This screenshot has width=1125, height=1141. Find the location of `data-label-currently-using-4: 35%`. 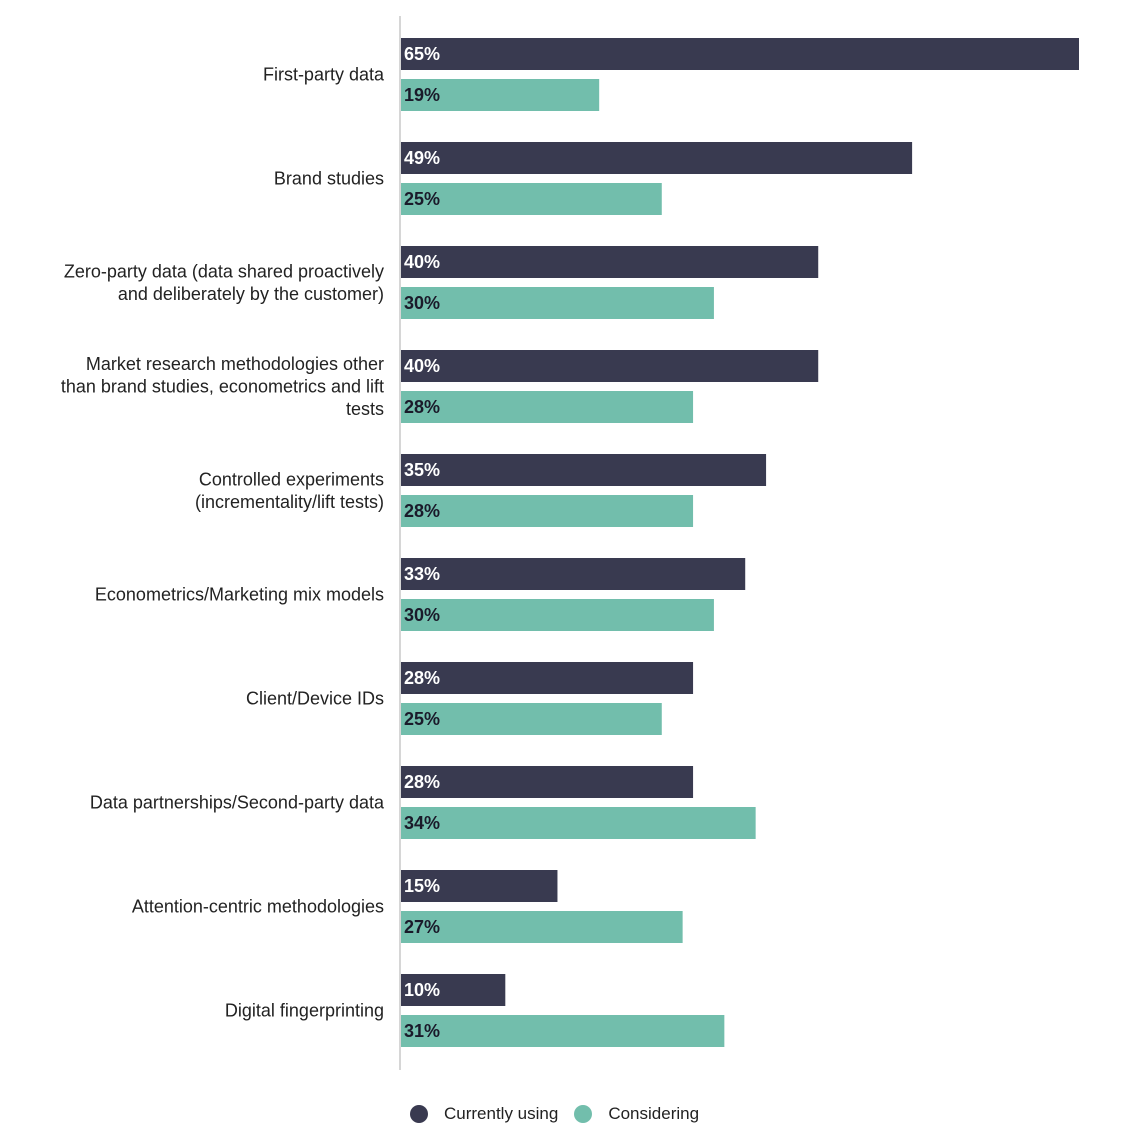

data-label-currently-using-4: 35% is located at coordinates (422, 470).